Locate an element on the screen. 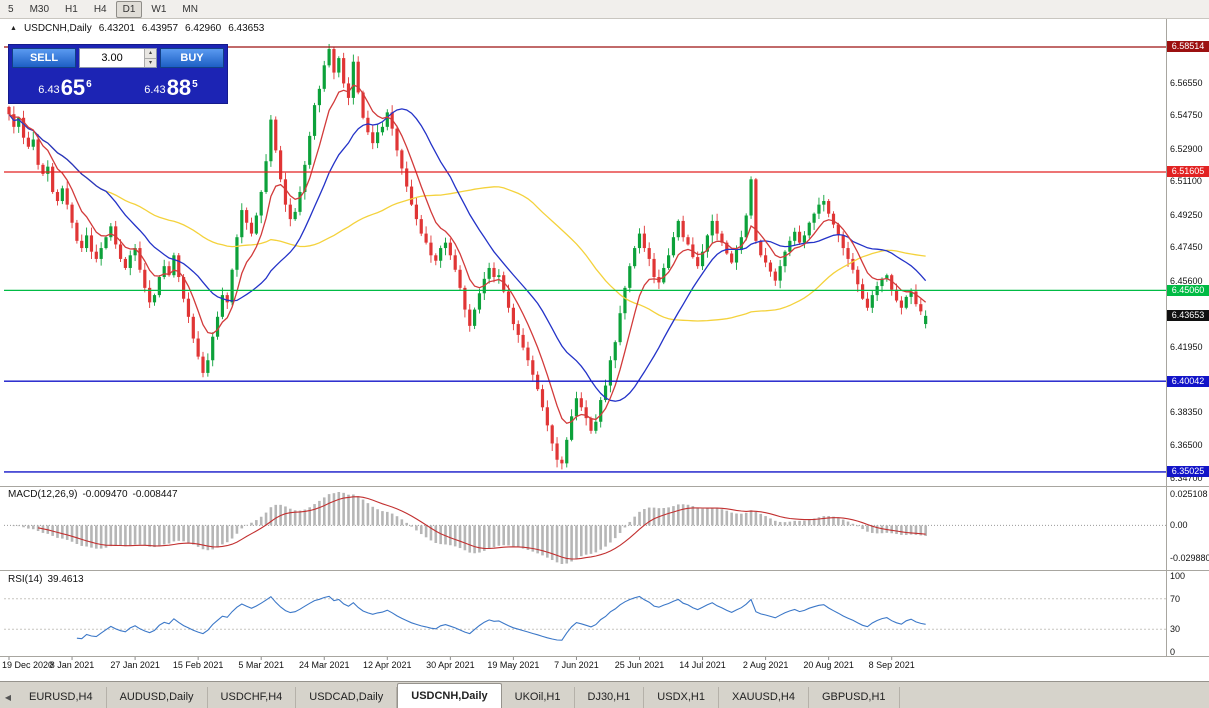 This screenshot has width=1209, height=708. rsi-label: RSI(14) 39.4613 is located at coordinates (48, 579).